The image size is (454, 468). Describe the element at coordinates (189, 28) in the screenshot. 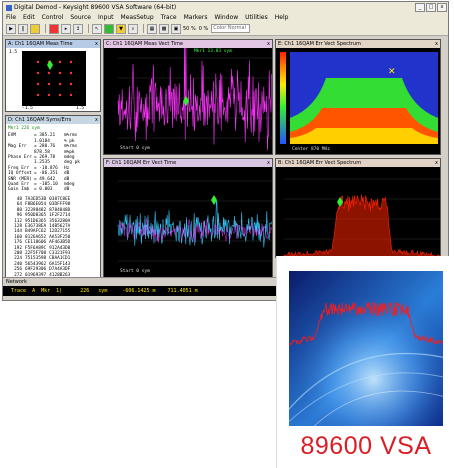

I see `zoom-a-value: 50 %` at that location.